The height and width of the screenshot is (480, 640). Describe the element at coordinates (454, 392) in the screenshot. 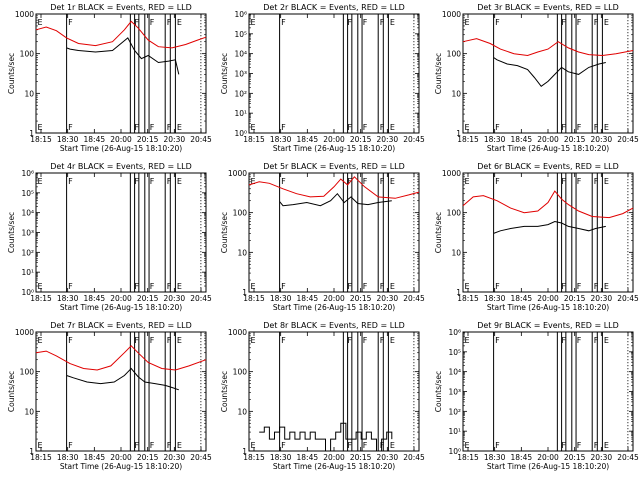

I see `y-tick-label: 10³` at that location.